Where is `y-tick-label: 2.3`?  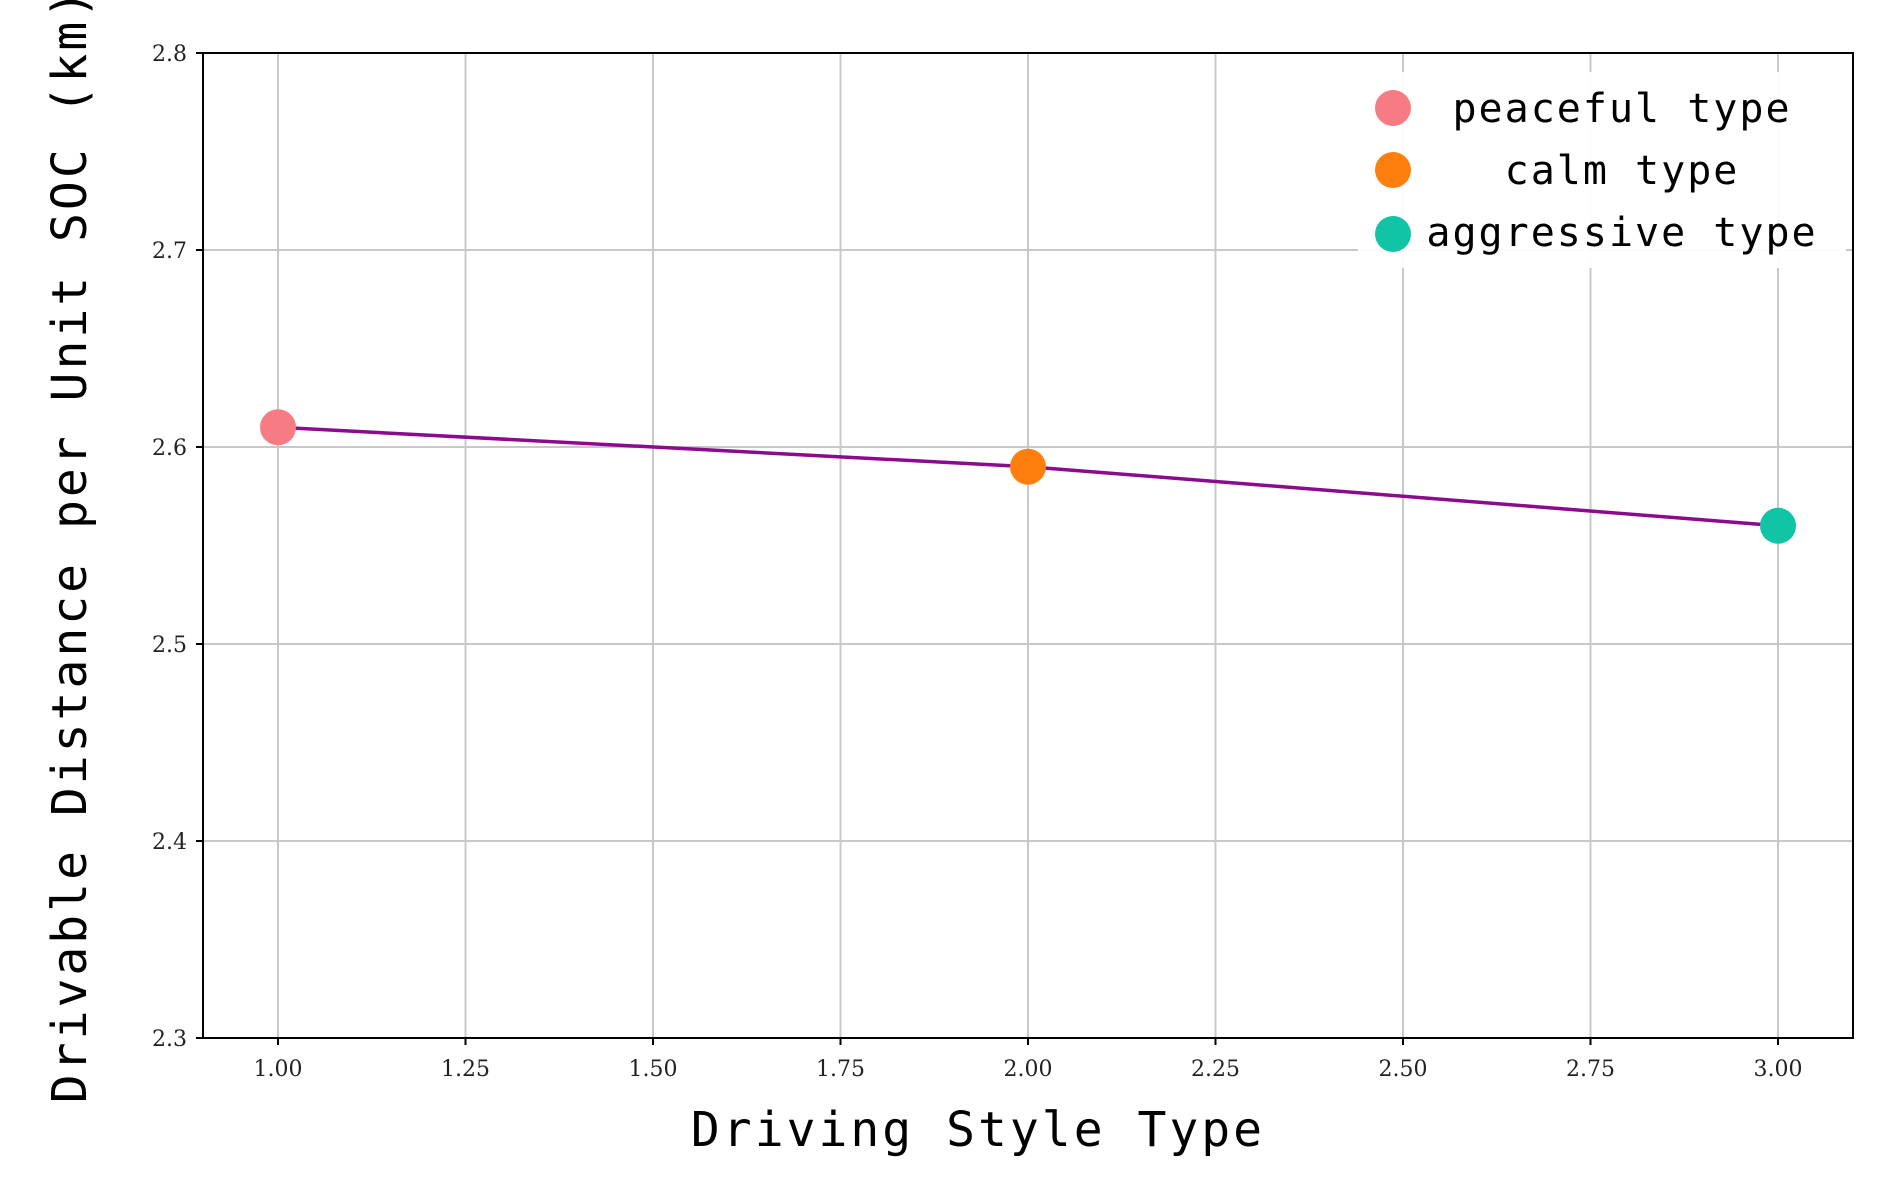
y-tick-label: 2.3 is located at coordinates (169, 1039).